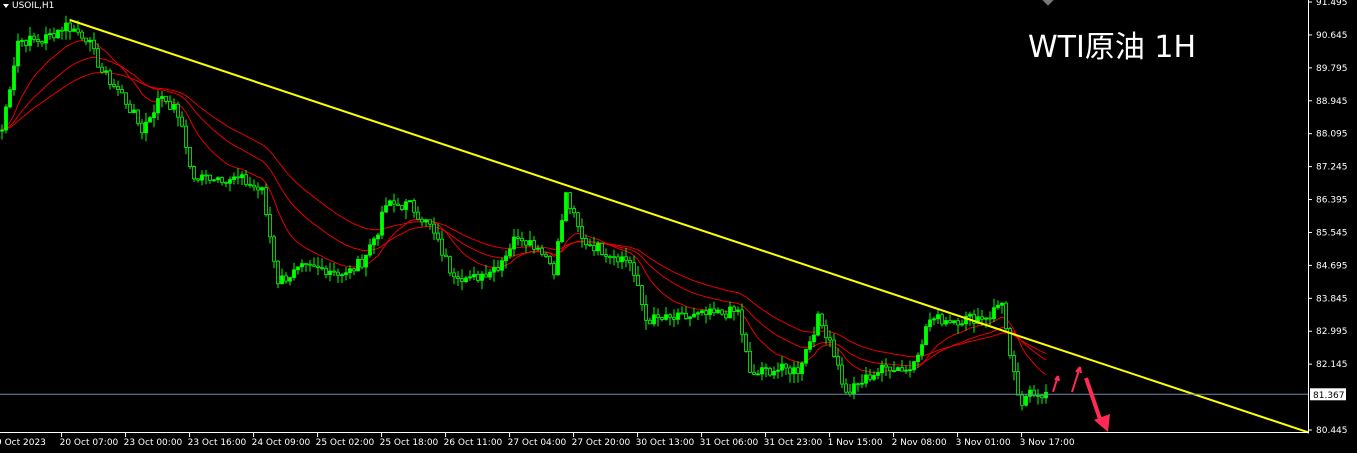 The width and height of the screenshot is (1357, 453). Describe the element at coordinates (345, 443) in the screenshot. I see `time-tick-label: 25 Oct 02:00` at that location.